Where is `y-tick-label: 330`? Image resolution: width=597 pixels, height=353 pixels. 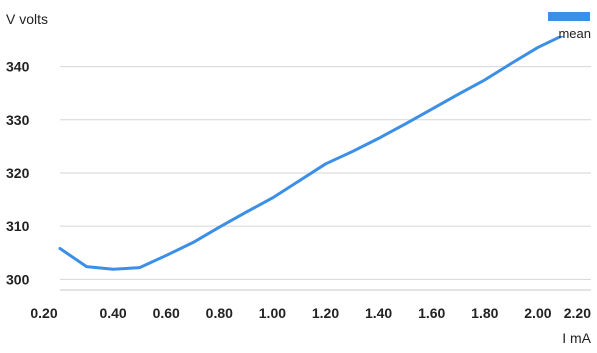
y-tick-label: 330 is located at coordinates (18, 120).